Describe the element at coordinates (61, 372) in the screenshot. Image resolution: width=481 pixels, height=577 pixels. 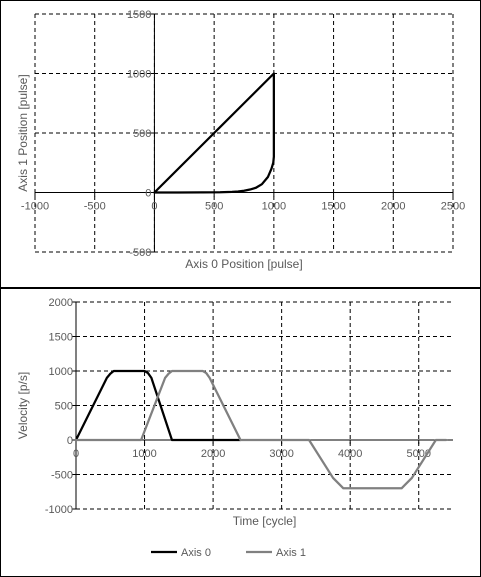
I see `y-tick-label-4: 1000` at that location.